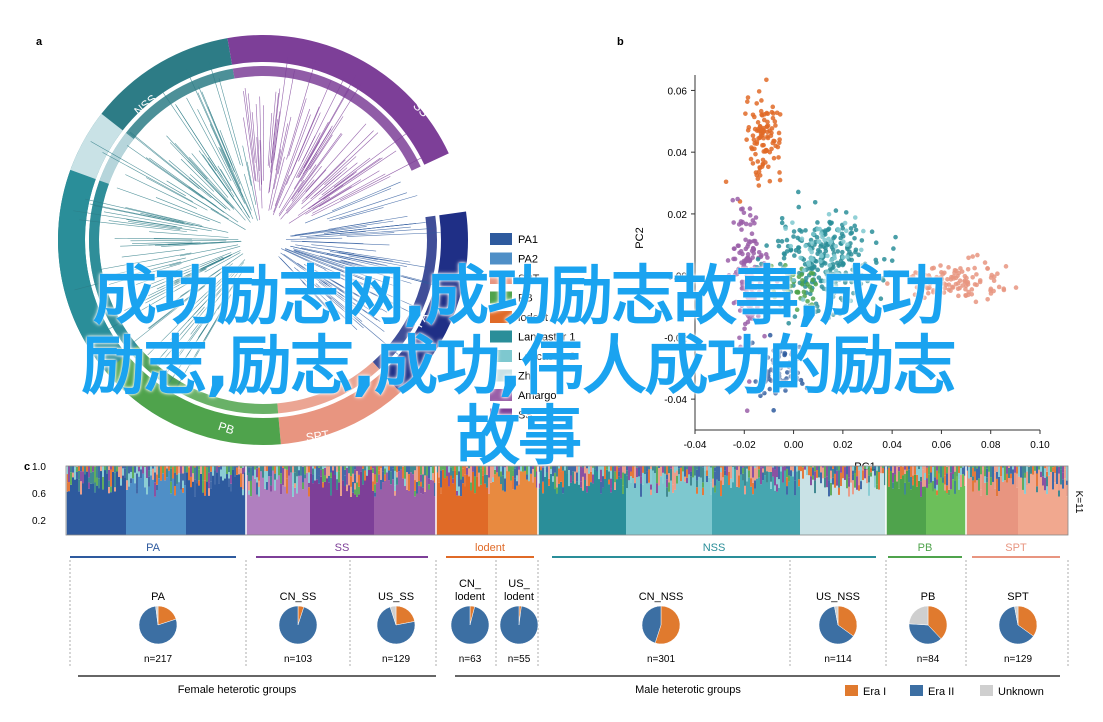 The height and width of the screenshot is (722, 1103). I want to click on era-legend: Era I Era II Unknown, so click(944, 691).